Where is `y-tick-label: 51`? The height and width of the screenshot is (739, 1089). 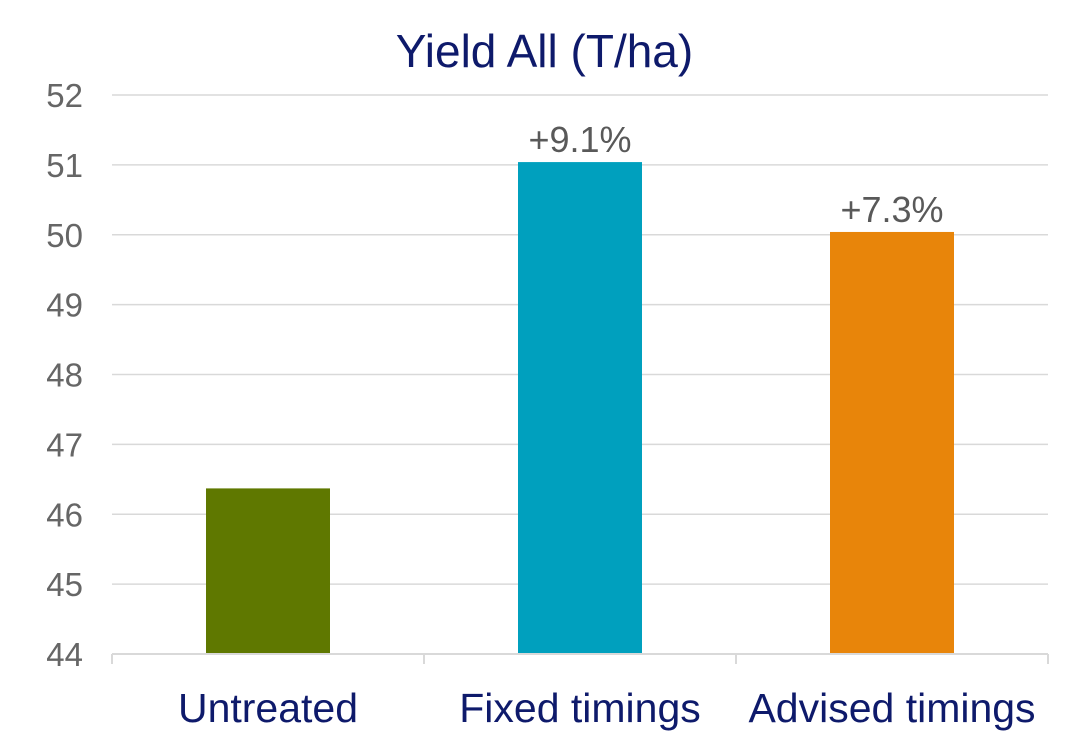
y-tick-label: 51 is located at coordinates (64, 165).